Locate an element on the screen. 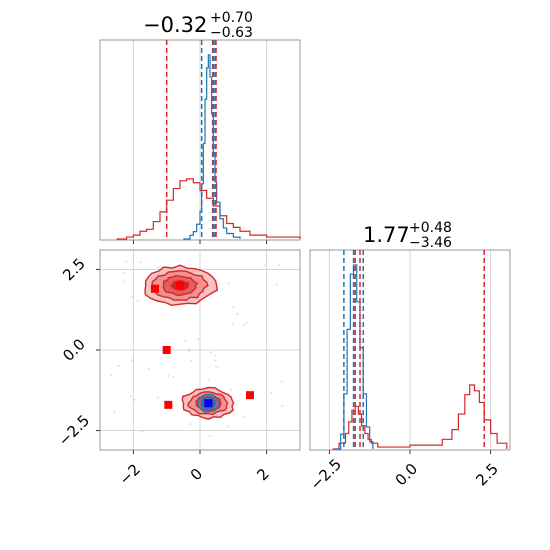 Image resolution: width=550 pixels, height=550 pixels. title-param-1-median: −0.32 is located at coordinates (175, 25).